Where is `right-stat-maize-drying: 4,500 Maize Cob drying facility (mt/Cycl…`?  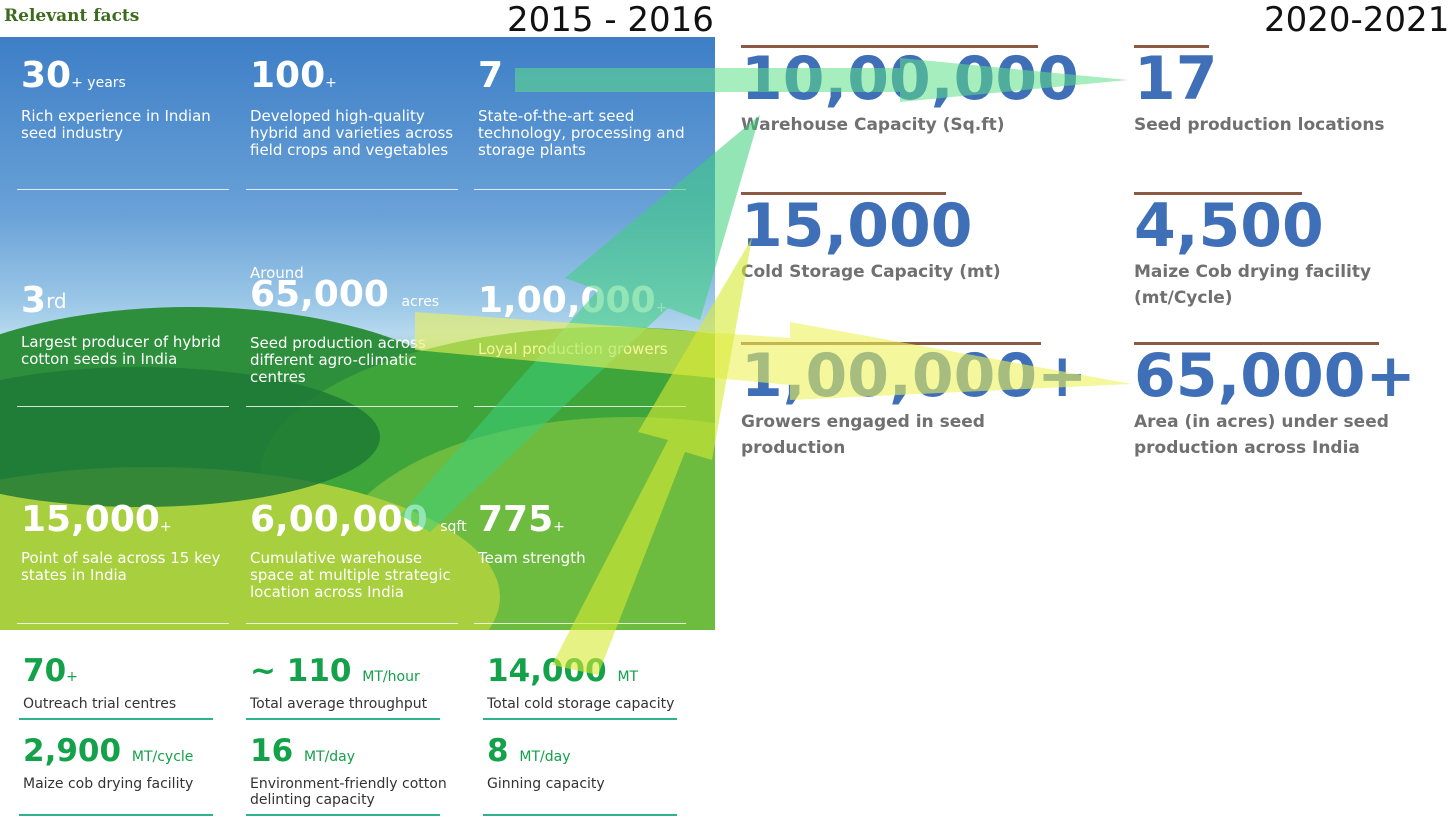 right-stat-maize-drying: 4,500 Maize Cob drying facility (mt/Cycl… is located at coordinates (1253, 249).